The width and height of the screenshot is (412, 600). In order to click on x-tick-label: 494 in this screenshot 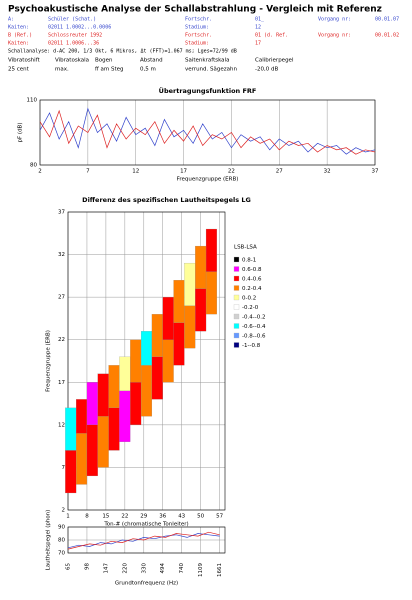, I will do `click(163, 568)`.